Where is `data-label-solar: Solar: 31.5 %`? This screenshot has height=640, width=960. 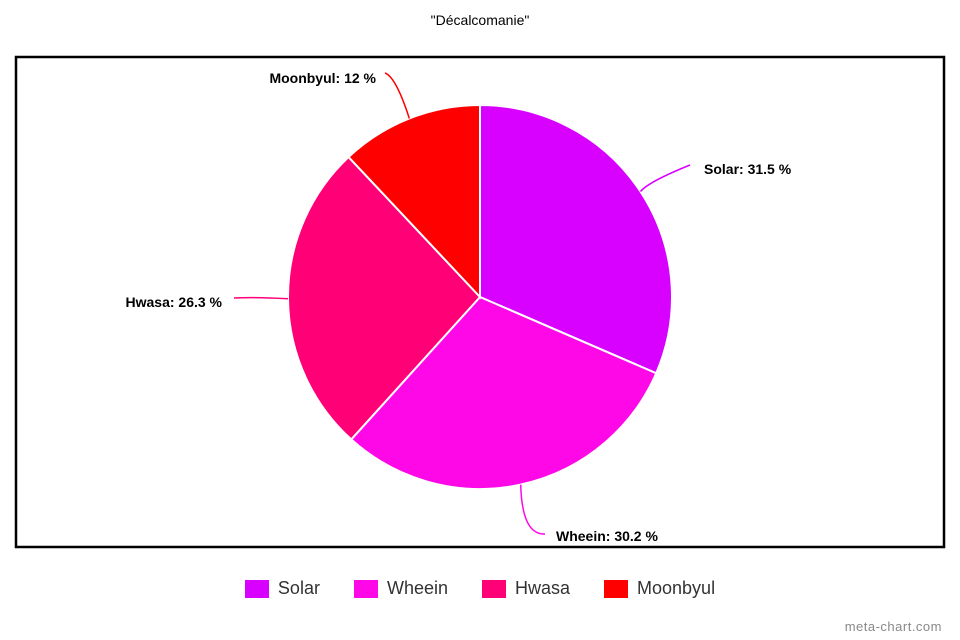 data-label-solar: Solar: 31.5 % is located at coordinates (748, 169).